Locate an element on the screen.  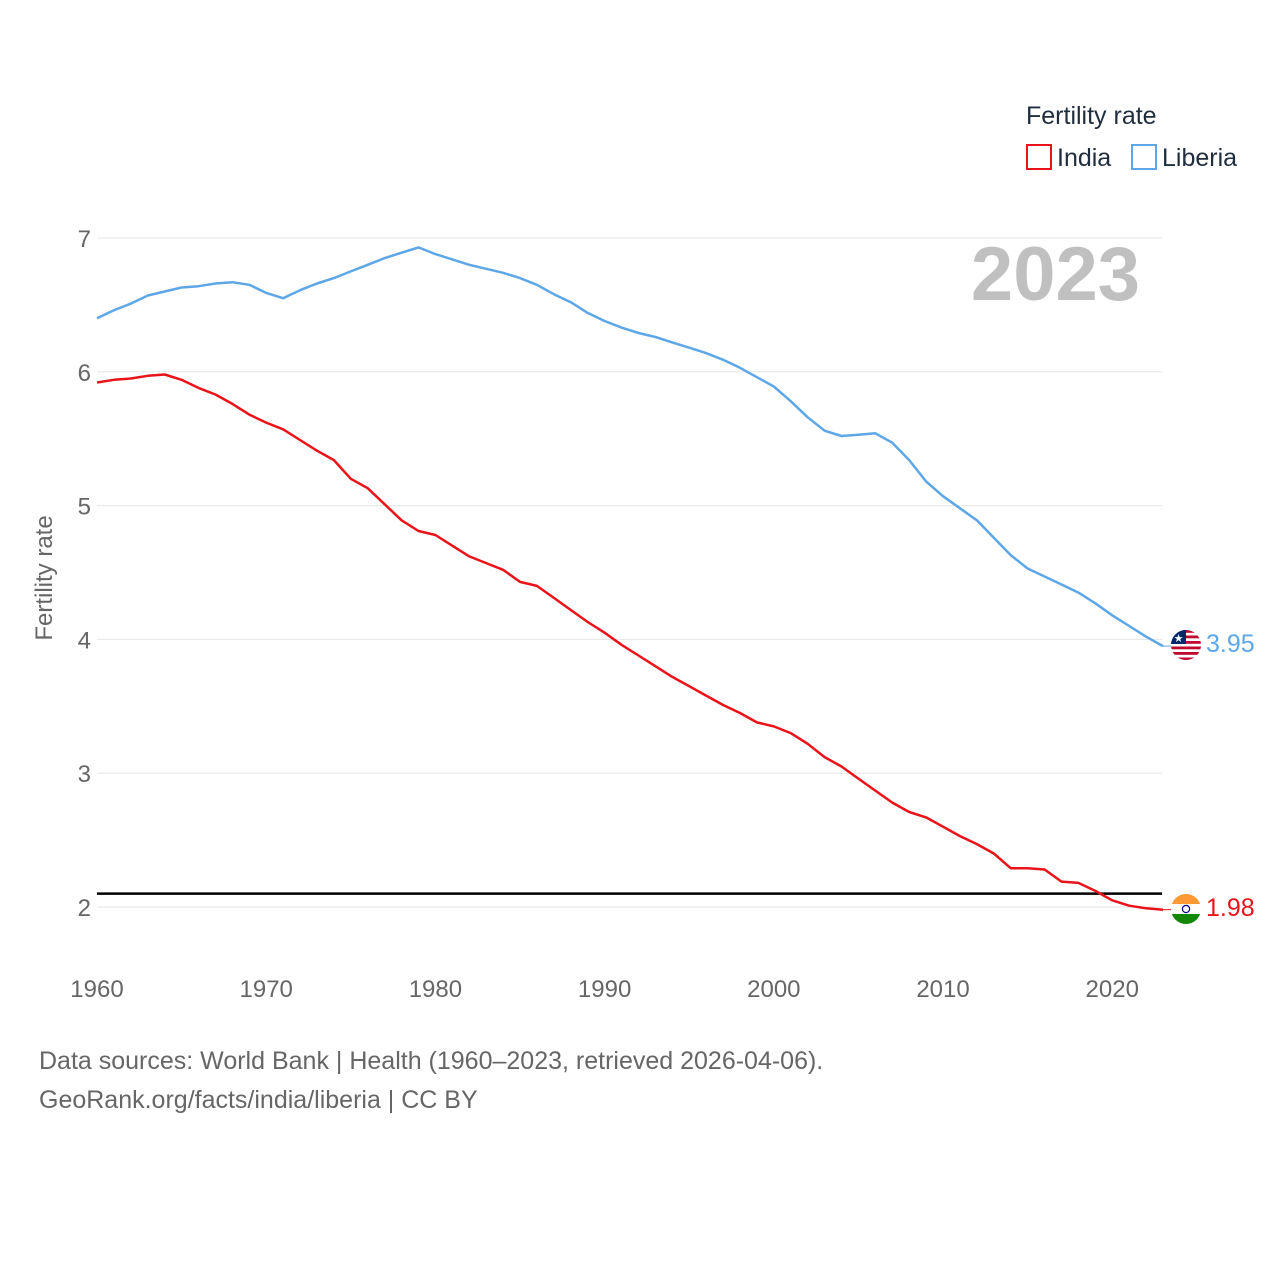
legend-swatch-liberia is located at coordinates (1144, 157).